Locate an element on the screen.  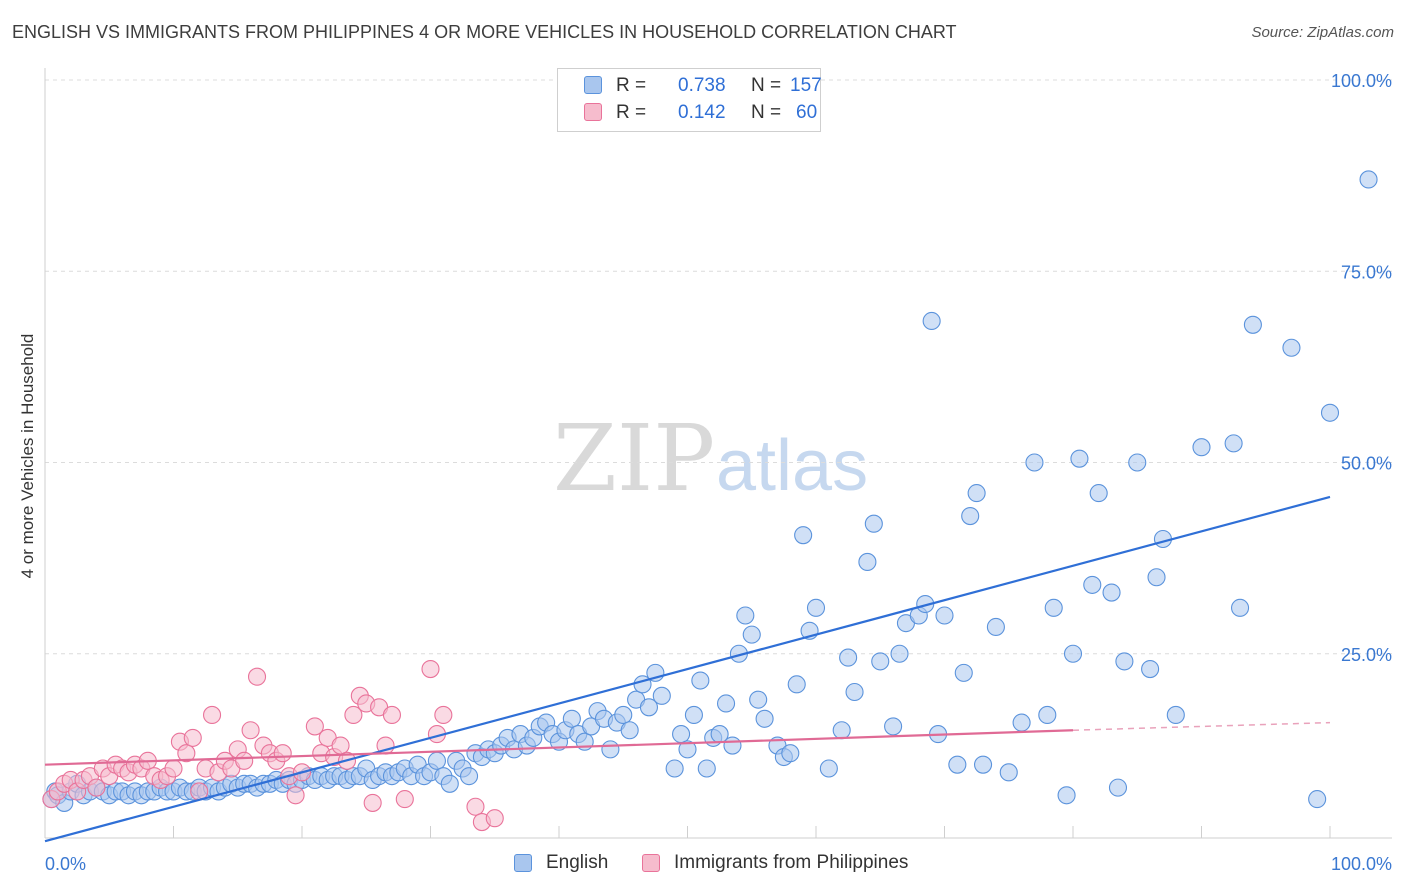
y-tick-label: 75.0% is located at coordinates (1366, 272).